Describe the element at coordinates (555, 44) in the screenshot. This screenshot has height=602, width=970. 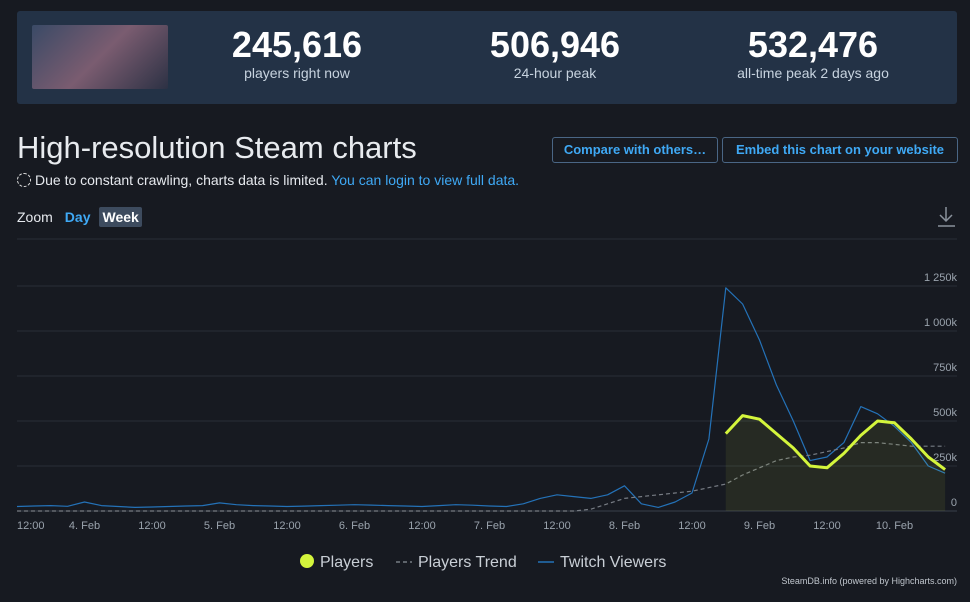
I see `stat-value: 506,946` at that location.